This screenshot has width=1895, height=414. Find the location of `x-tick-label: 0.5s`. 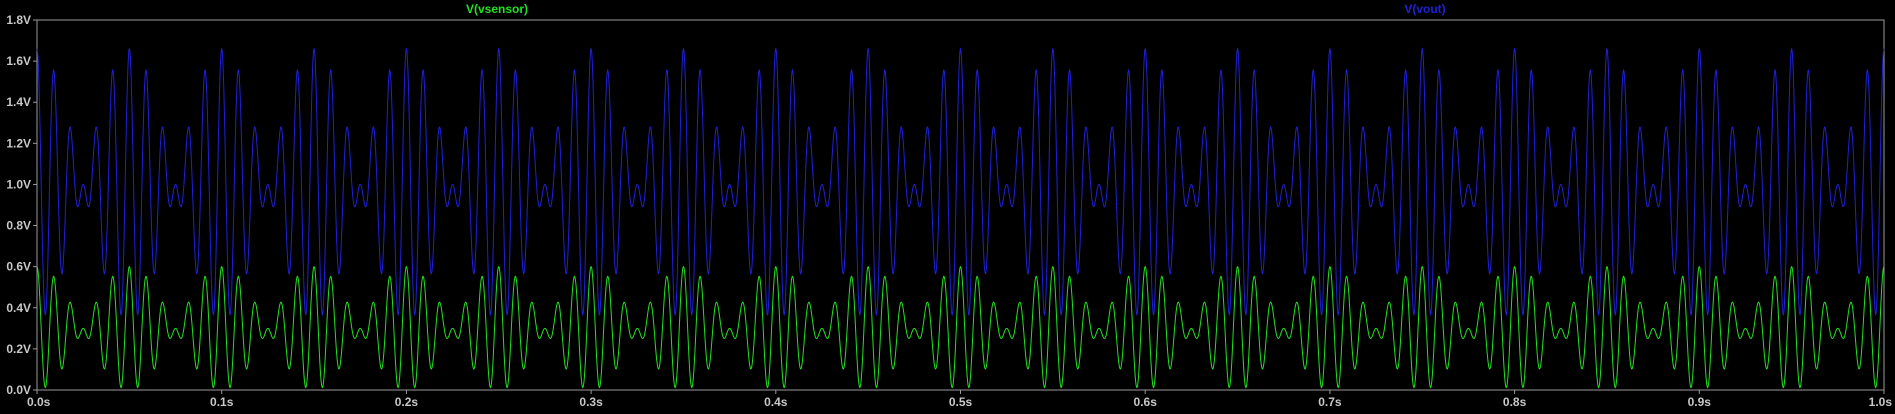

x-tick-label: 0.5s is located at coordinates (961, 402).